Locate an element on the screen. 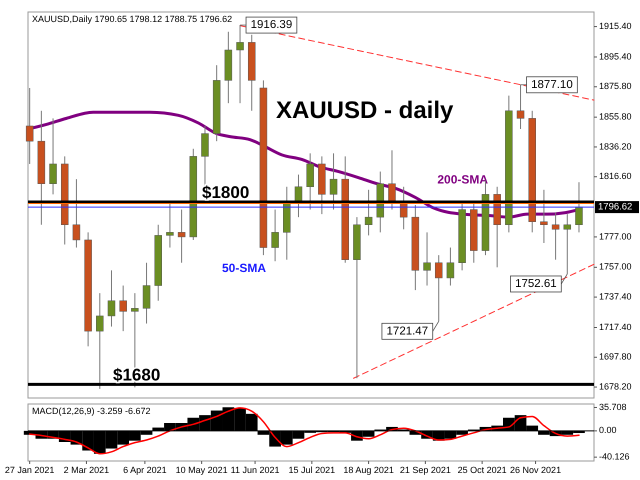 This screenshot has height=480, width=640. y-tick-label: -40.126 is located at coordinates (614, 457).